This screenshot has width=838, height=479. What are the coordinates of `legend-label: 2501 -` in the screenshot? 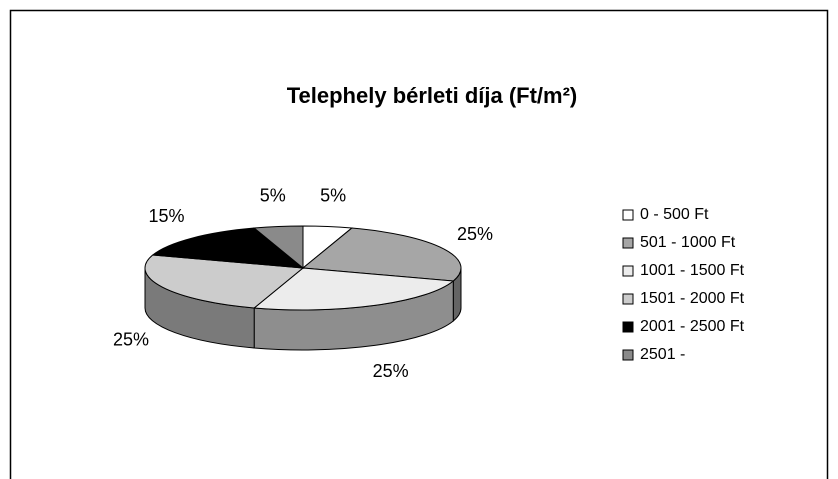 It's located at (662, 354).